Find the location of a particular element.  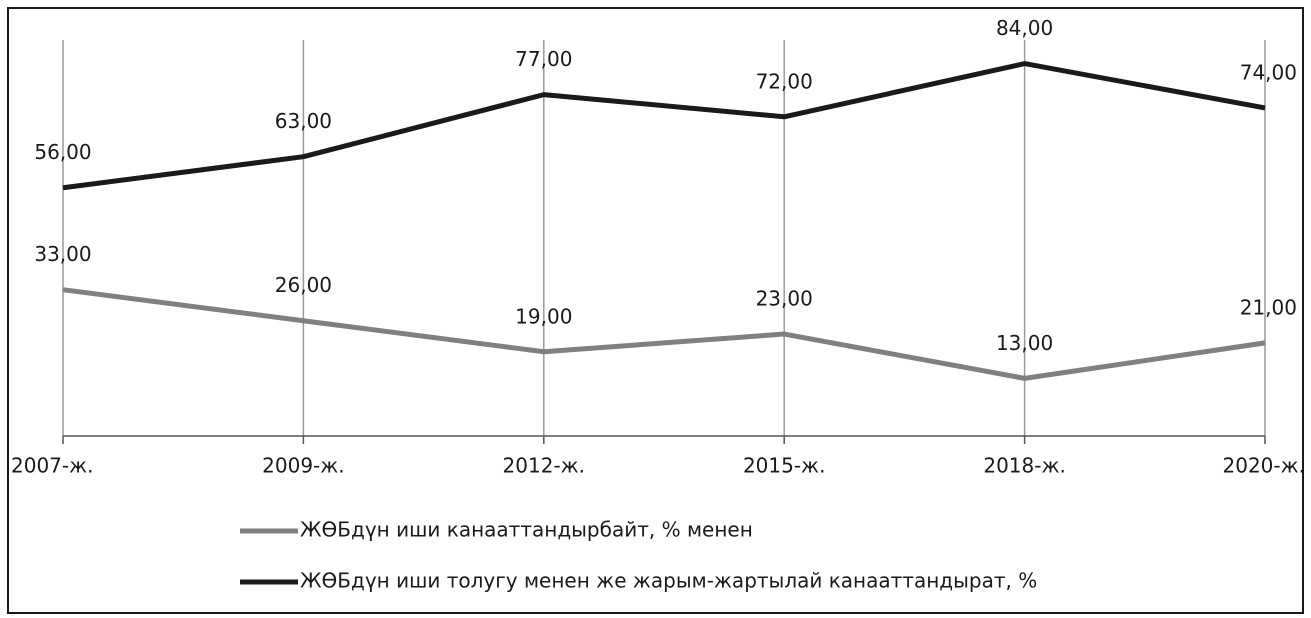

data-label: 77,00 is located at coordinates (543, 59).